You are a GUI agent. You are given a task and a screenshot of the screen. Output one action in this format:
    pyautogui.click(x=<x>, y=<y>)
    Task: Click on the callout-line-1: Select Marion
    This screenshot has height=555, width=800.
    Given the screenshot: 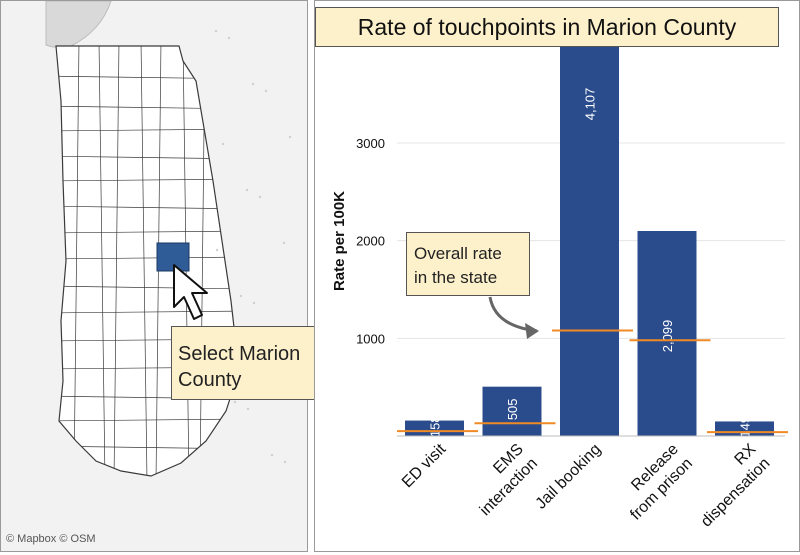 What is the action you would take?
    pyautogui.click(x=239, y=354)
    